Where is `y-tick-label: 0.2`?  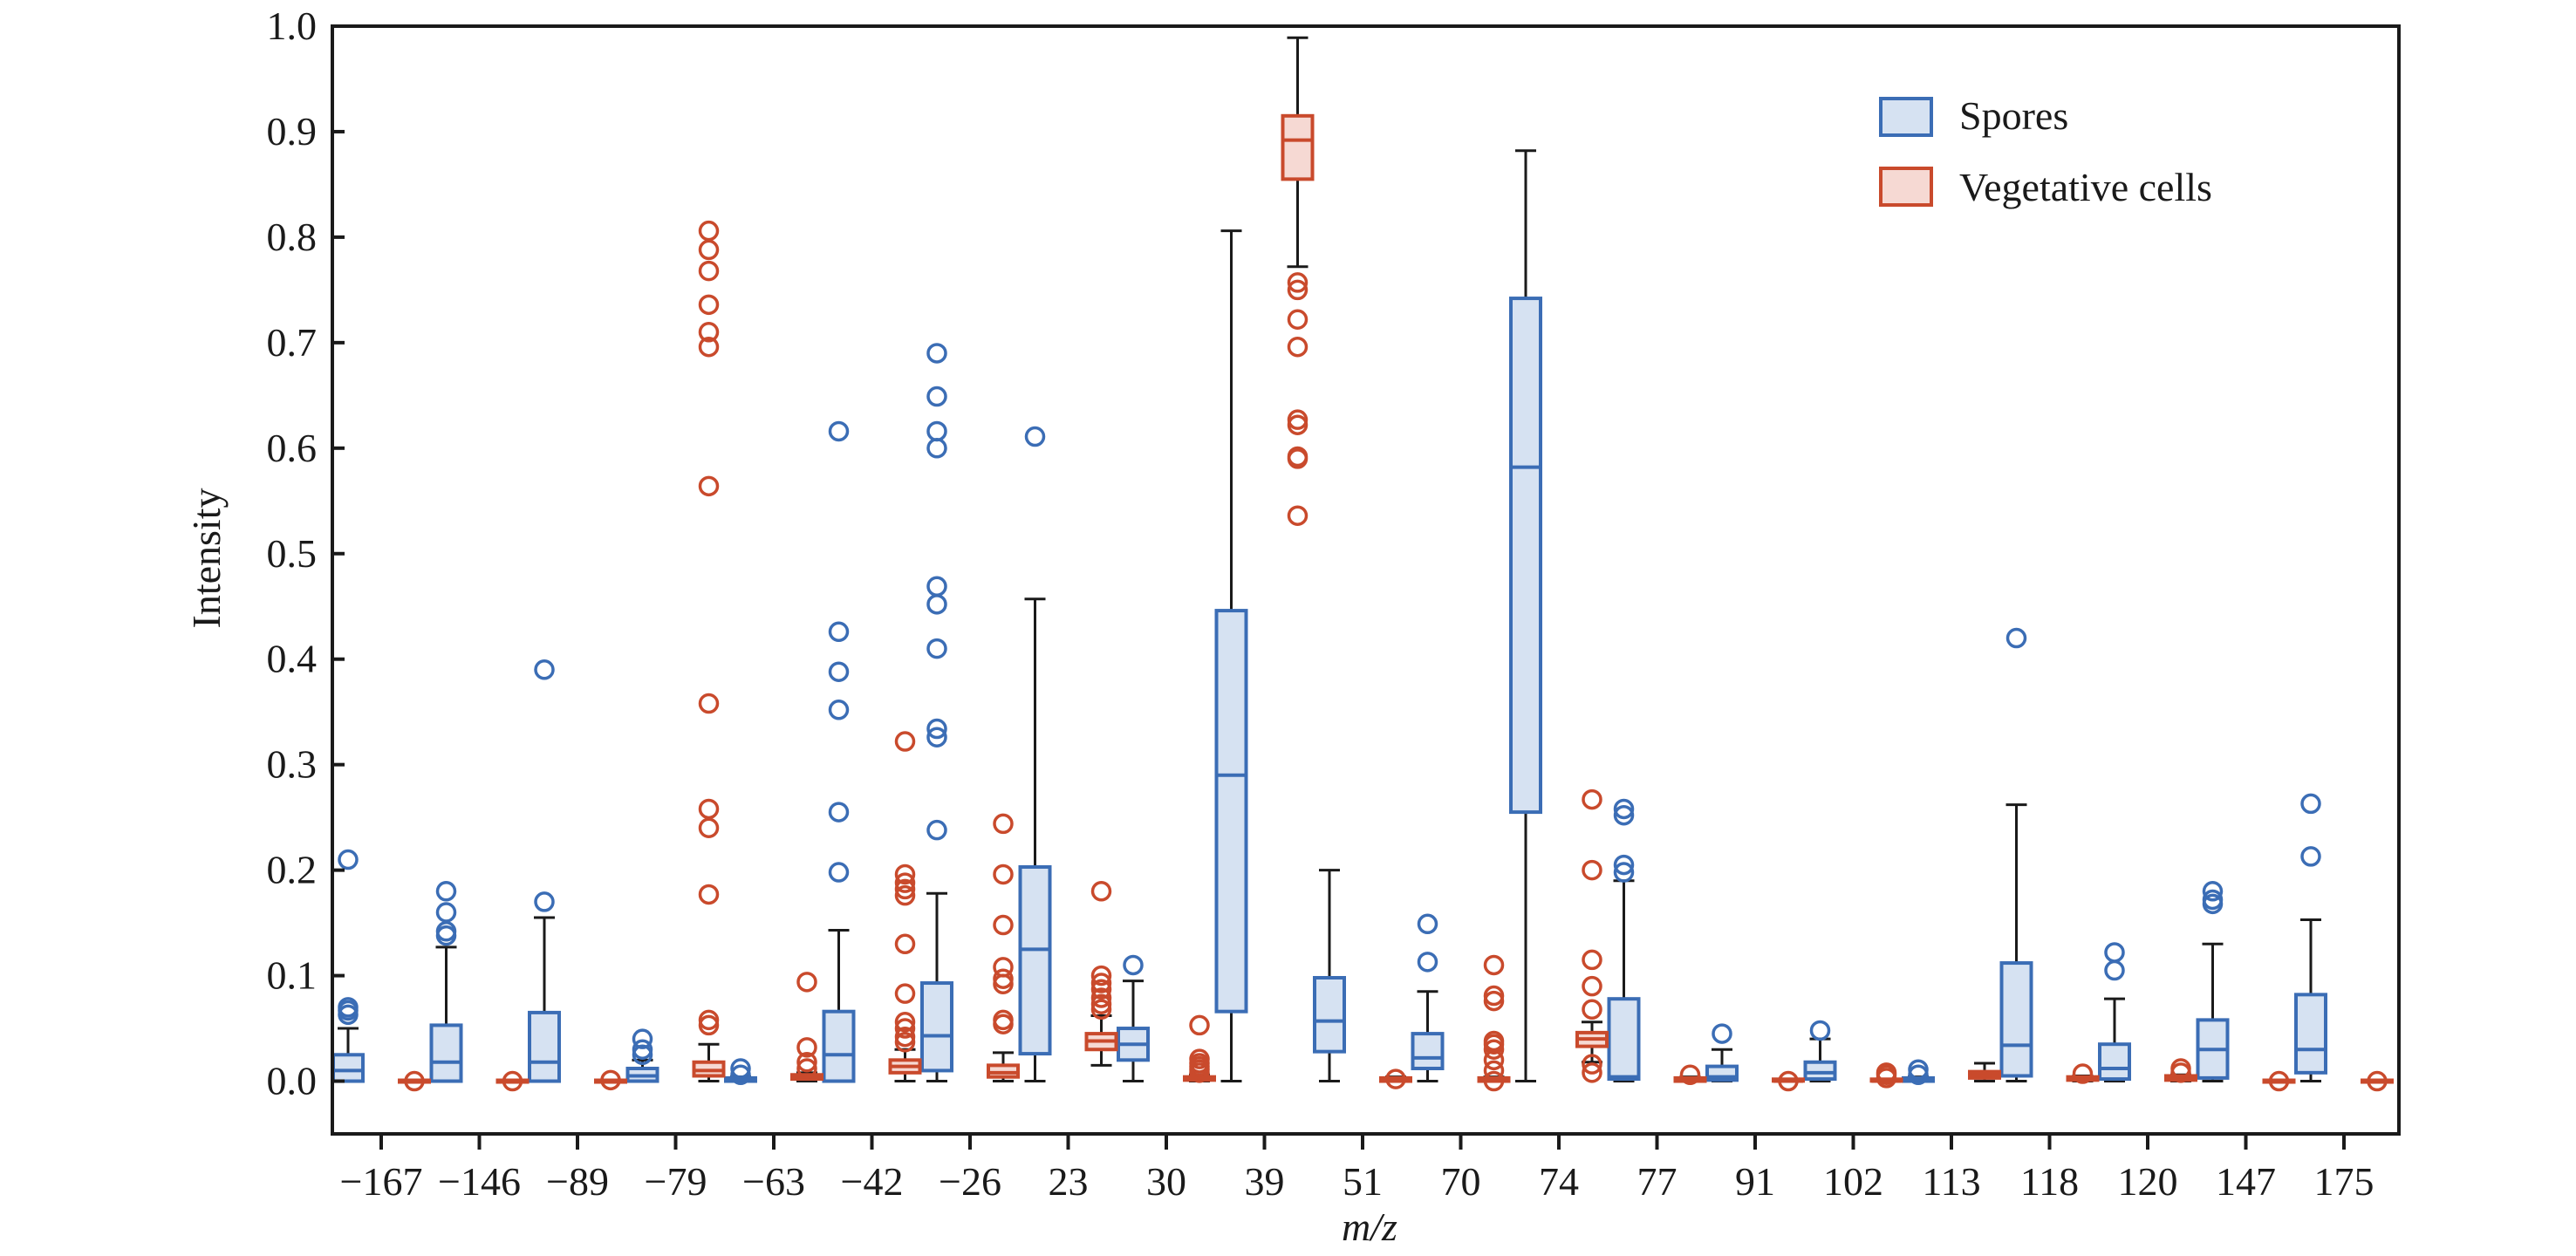
y-tick-label: 0.2 is located at coordinates (292, 870).